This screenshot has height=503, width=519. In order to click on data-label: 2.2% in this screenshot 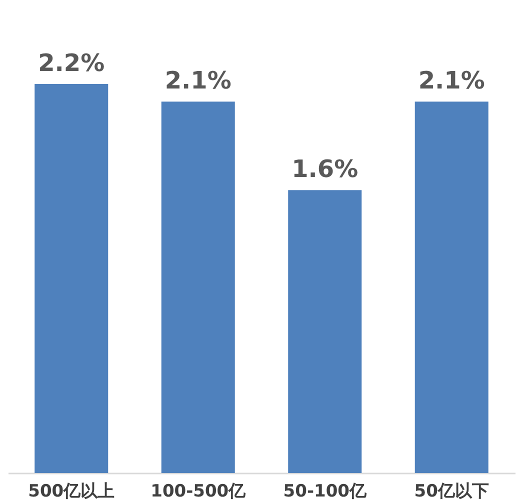, I will do `click(71, 63)`.